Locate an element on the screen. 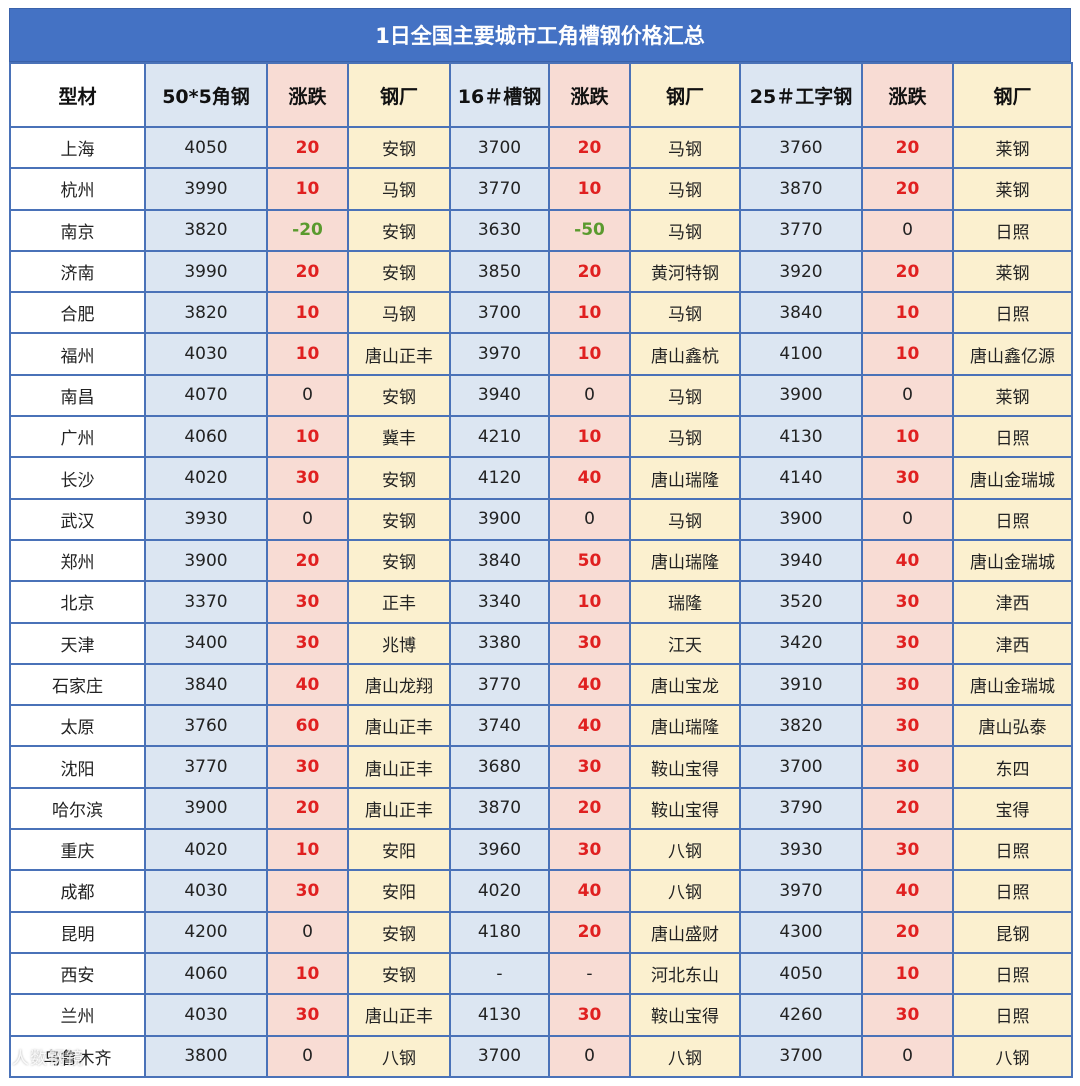 Image resolution: width=1080 pixels, height=1086 pixels. channel-mill-cell: 唐山宝龙 is located at coordinates (685, 684).